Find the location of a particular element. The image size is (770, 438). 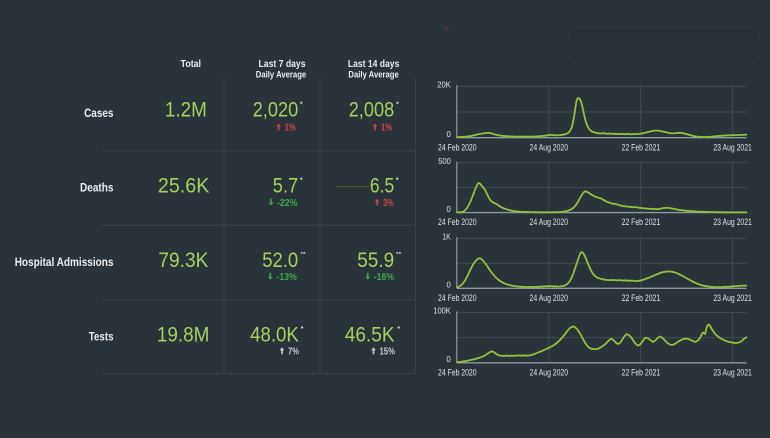

svg-text: 1K is located at coordinates (446, 237).